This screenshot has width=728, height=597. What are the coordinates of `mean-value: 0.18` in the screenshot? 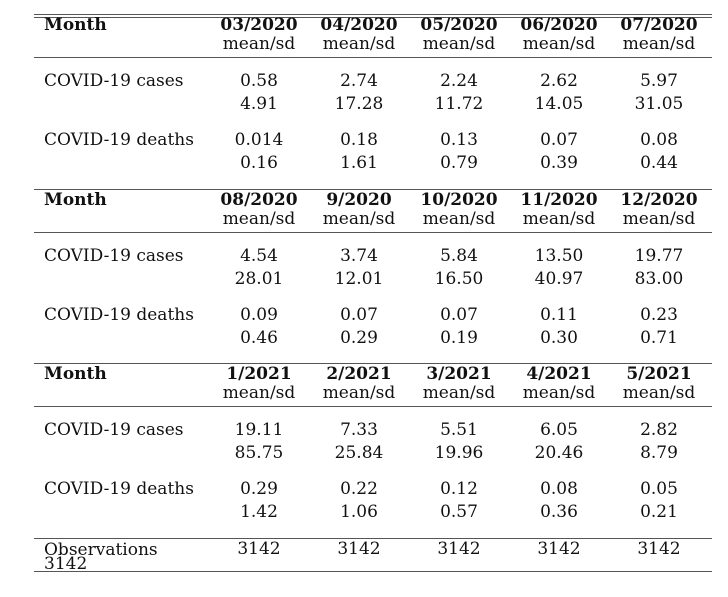 It's located at (359, 140).